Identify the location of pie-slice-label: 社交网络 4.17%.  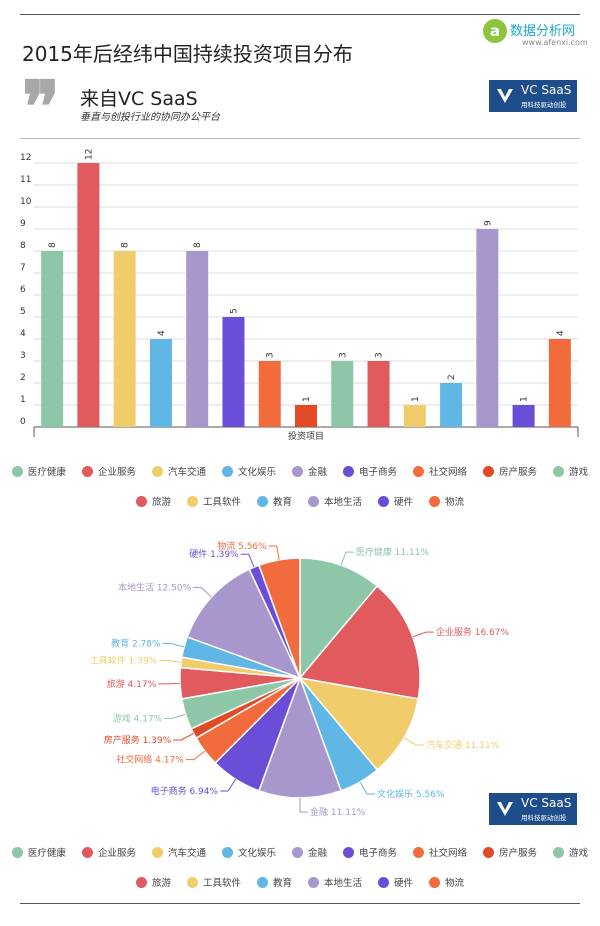
(150, 760).